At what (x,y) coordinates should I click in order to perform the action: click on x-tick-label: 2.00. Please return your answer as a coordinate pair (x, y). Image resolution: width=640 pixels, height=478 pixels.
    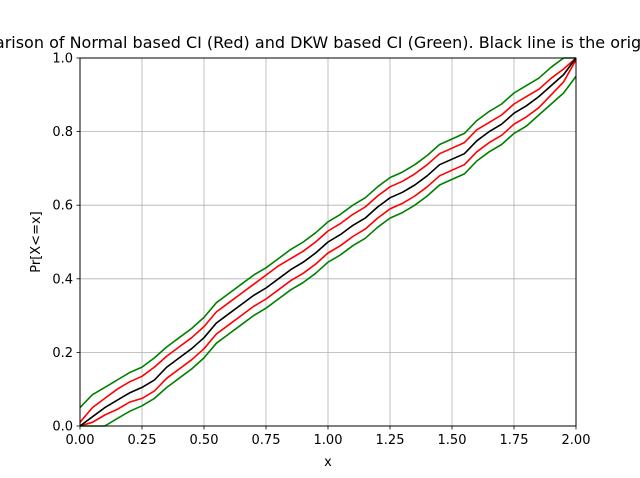
    Looking at the image, I should click on (576, 440).